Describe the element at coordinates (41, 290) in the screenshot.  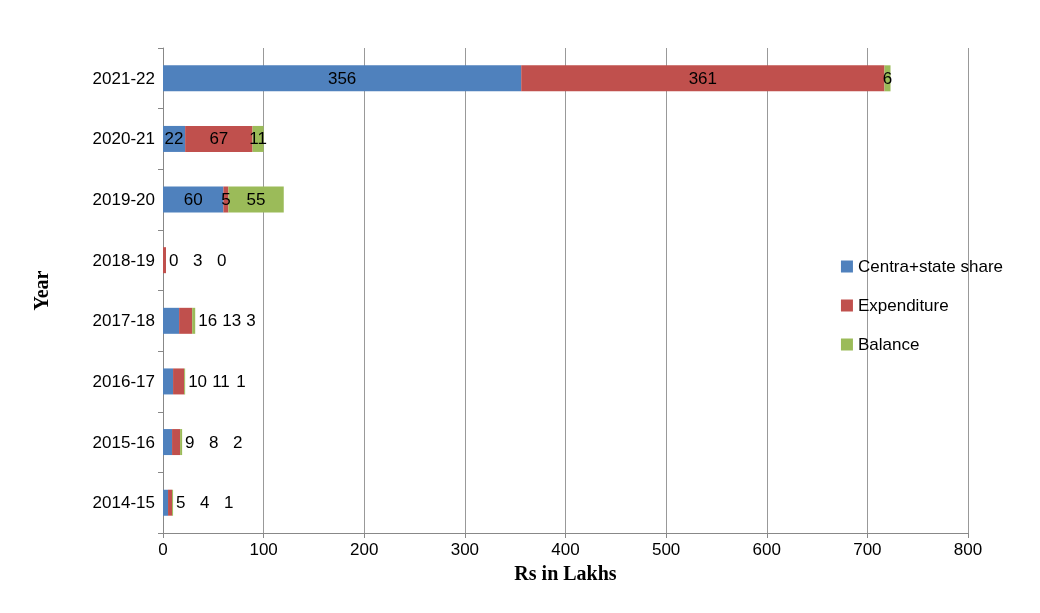
I see `y-axis-title: Year` at that location.